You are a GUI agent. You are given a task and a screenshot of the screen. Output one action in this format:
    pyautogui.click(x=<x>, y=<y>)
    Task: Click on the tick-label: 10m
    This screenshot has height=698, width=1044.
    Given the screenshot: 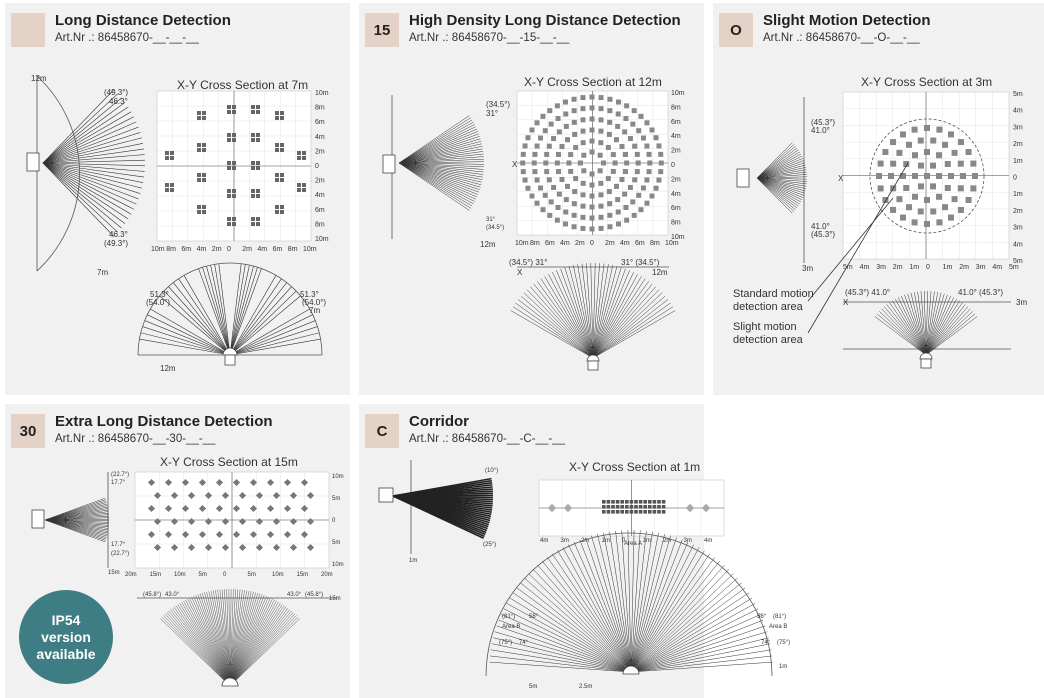 What is the action you would take?
    pyautogui.click(x=338, y=565)
    